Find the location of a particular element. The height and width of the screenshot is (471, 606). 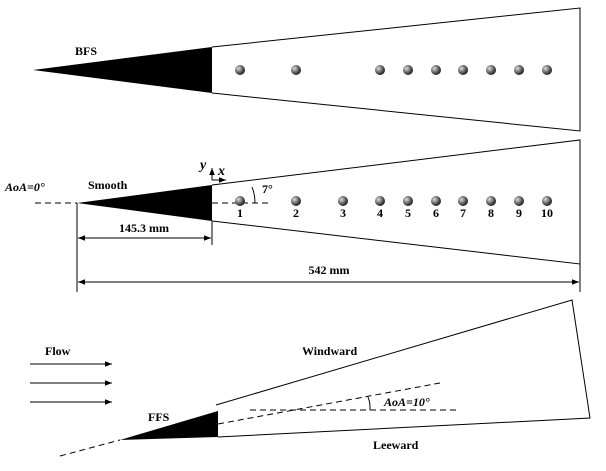

aoa-label: AoA=10° is located at coordinates (406, 402).